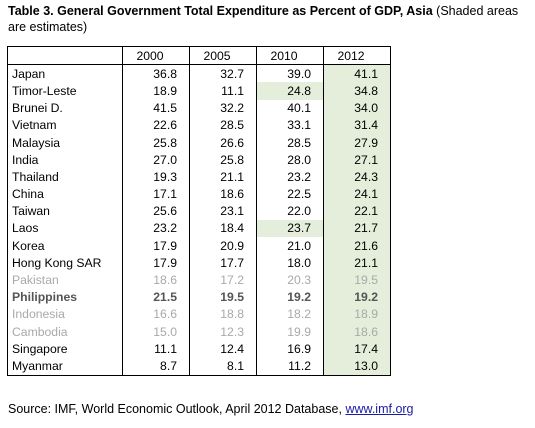 This screenshot has height=428, width=535. I want to click on country-cell: Korea, so click(28, 245).